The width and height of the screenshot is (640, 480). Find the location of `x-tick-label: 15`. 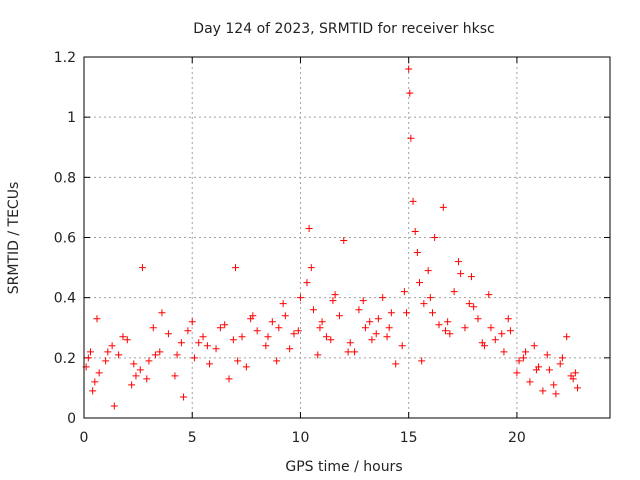

x-tick-label: 15 is located at coordinates (409, 438).